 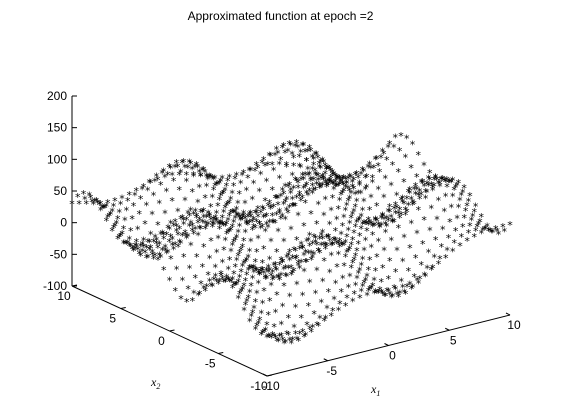 What do you see at coordinates (259, 386) in the screenshot?
I see `x2-tick-label: -10` at bounding box center [259, 386].